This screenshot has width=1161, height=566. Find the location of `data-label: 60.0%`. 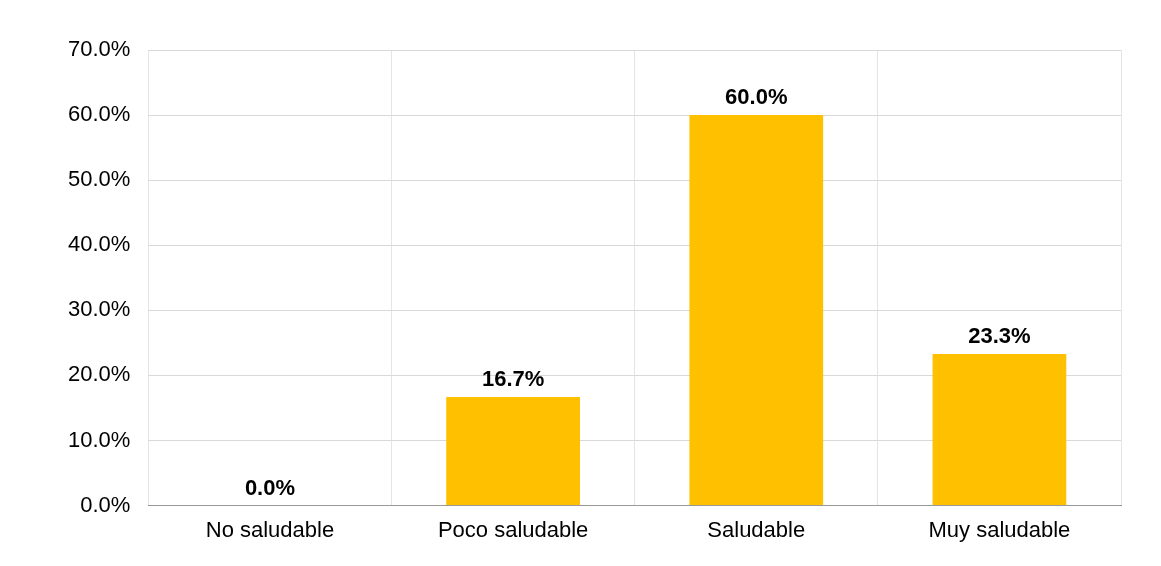

data-label: 60.0% is located at coordinates (756, 97).